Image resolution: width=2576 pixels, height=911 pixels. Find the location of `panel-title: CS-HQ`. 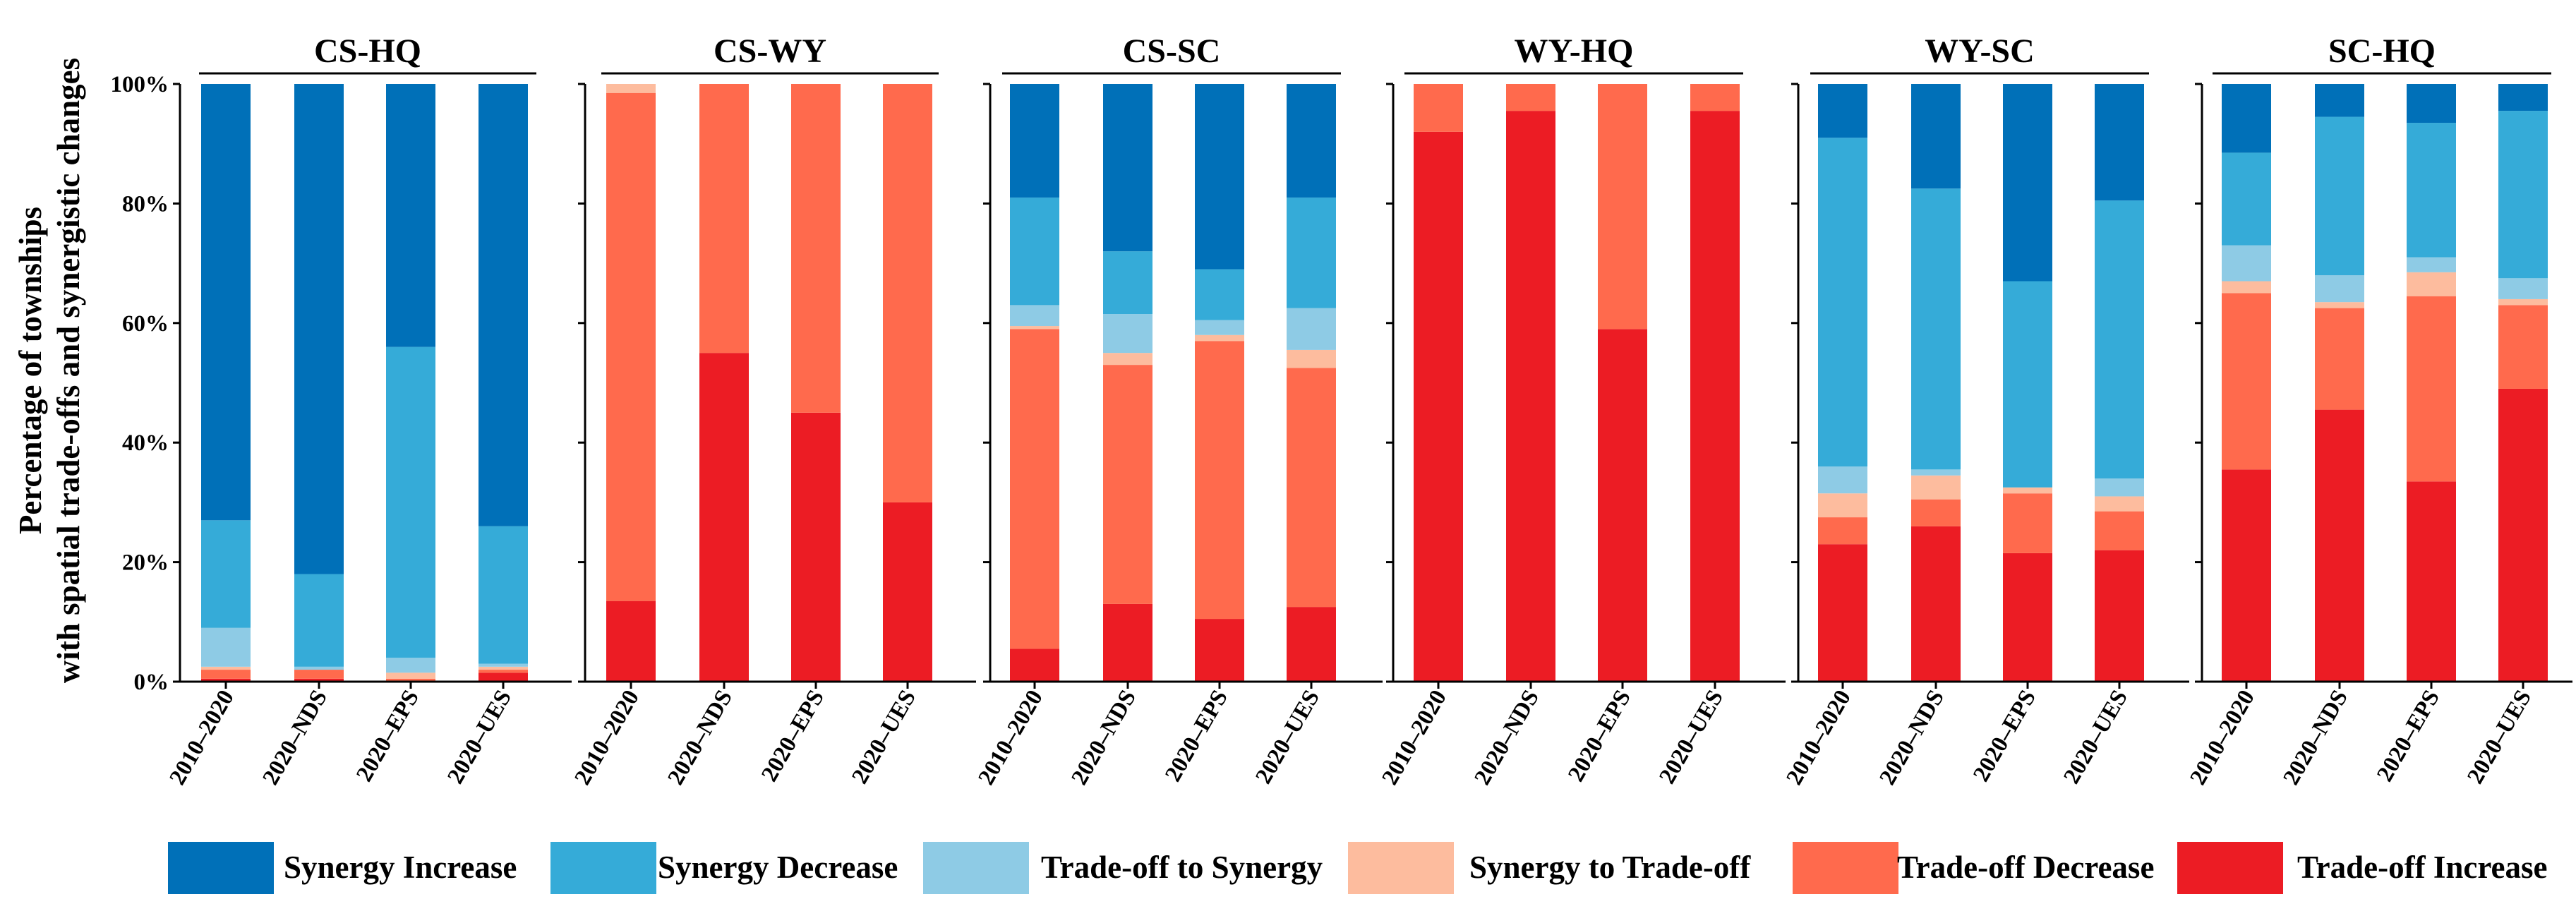

panel-title: CS-HQ is located at coordinates (367, 51).